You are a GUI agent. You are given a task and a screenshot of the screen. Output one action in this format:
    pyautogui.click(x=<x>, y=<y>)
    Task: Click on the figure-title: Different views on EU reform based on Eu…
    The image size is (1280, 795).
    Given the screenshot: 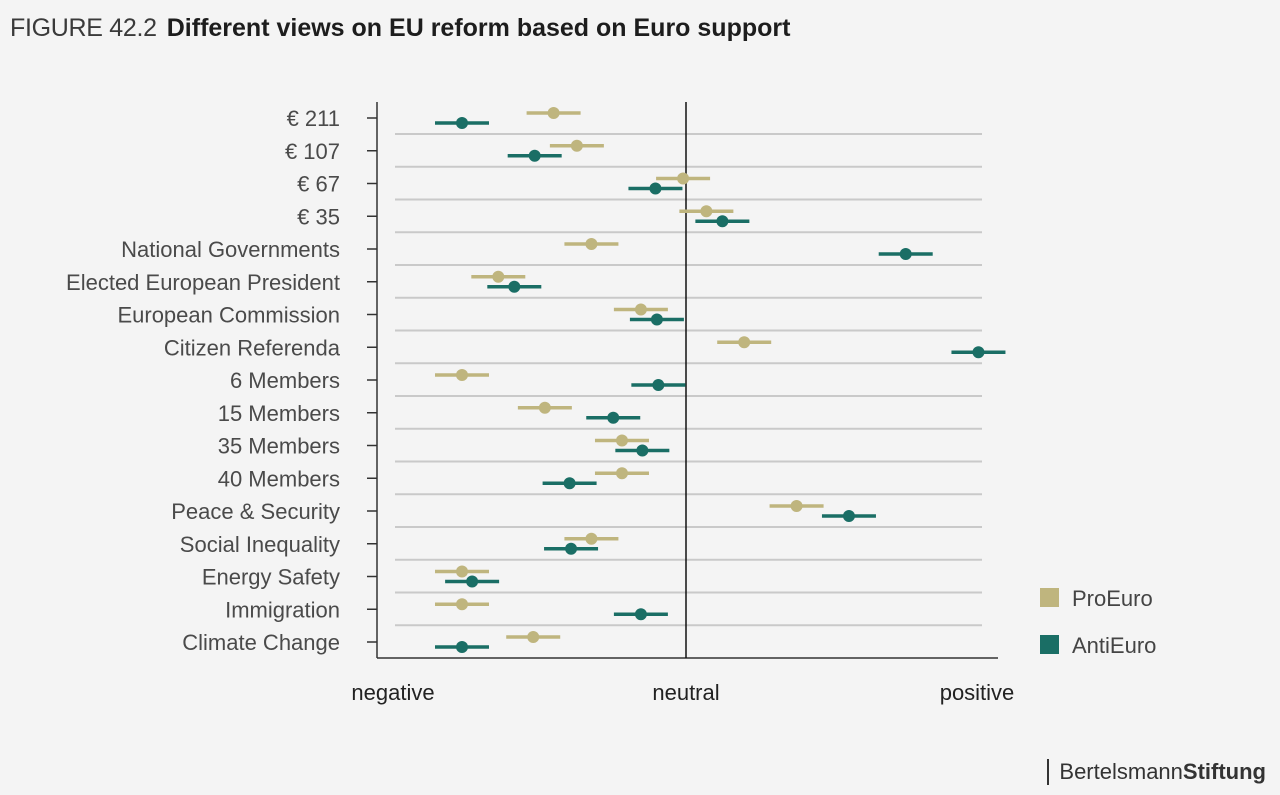 What is the action you would take?
    pyautogui.click(x=478, y=28)
    